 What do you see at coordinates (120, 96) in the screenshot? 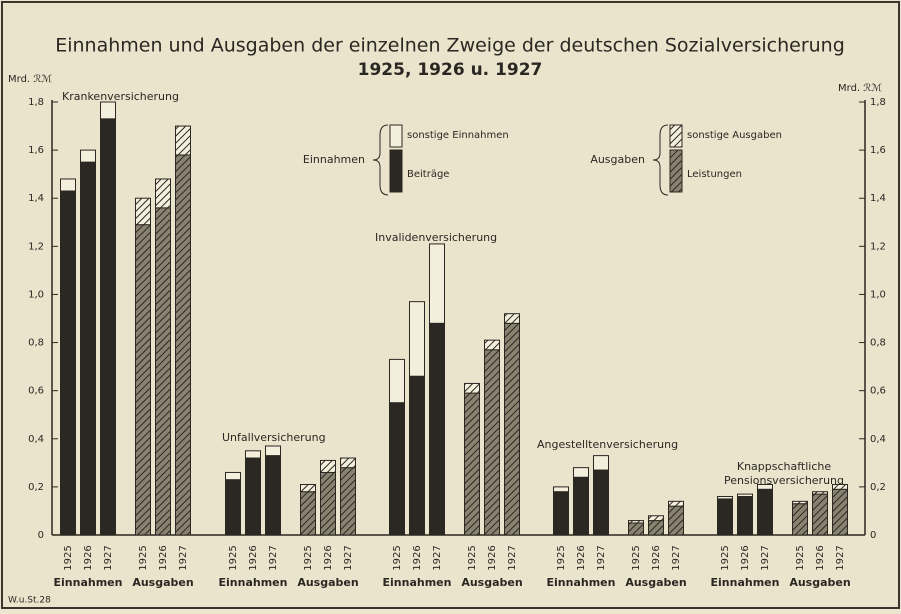
I see `group-label: Krankenversicherung` at bounding box center [120, 96].